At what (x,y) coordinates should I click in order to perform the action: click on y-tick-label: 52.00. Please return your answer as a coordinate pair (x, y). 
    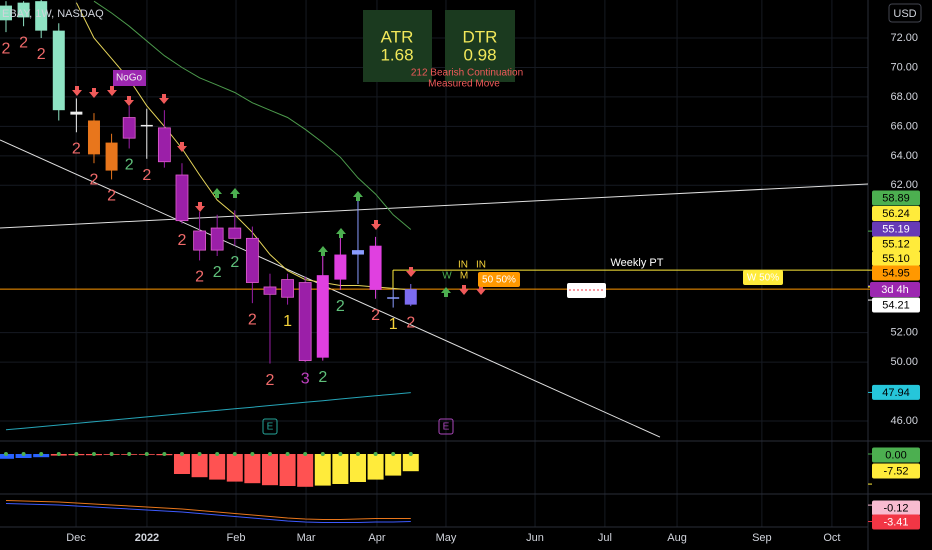
    Looking at the image, I should click on (904, 333).